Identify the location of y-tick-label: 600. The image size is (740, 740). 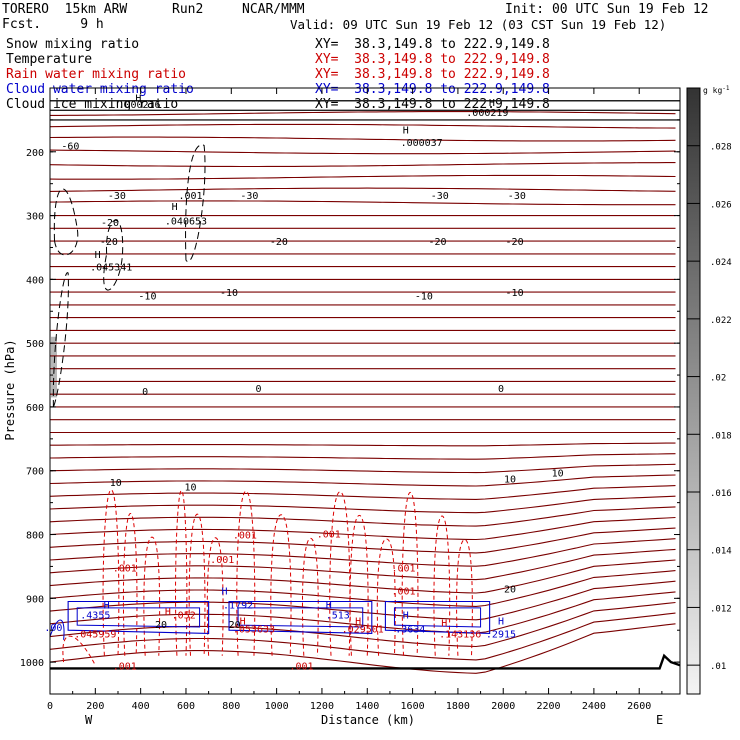
(35, 408).